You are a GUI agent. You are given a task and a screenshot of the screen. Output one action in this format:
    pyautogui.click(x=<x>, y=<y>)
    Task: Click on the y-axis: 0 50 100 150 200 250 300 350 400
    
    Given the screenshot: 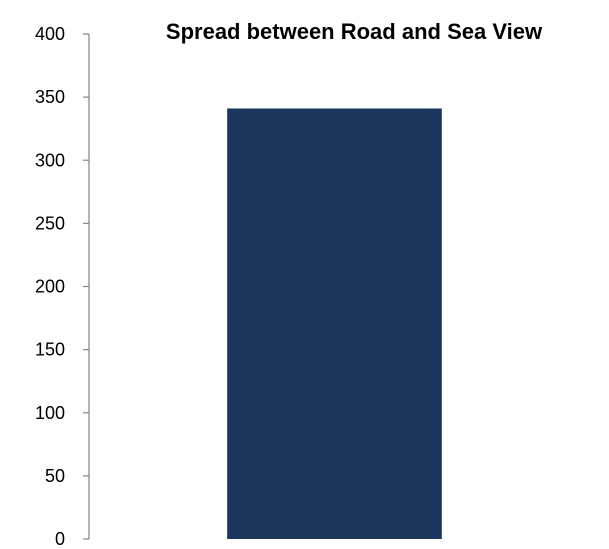 What is the action you would take?
    pyautogui.click(x=62, y=286)
    